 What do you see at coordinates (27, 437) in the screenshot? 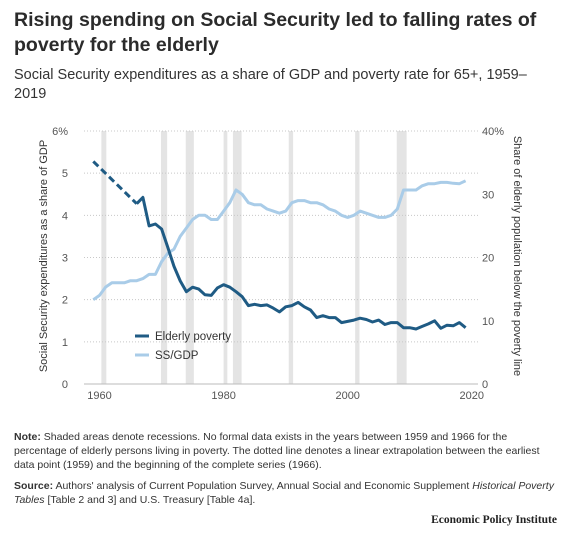
I see `note-label: Note:` at bounding box center [27, 437].